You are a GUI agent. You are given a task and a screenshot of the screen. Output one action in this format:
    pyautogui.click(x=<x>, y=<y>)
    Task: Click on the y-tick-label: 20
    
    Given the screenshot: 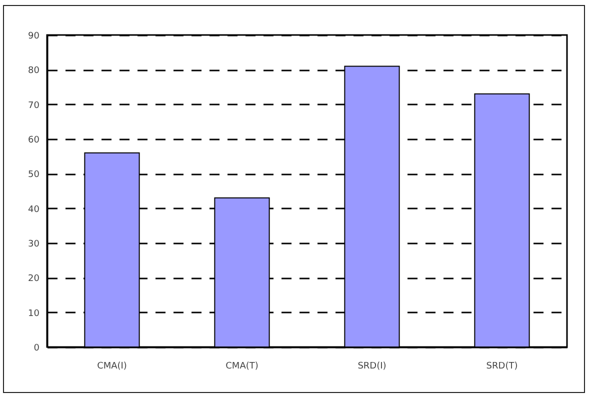 What is the action you would take?
    pyautogui.click(x=34, y=279)
    